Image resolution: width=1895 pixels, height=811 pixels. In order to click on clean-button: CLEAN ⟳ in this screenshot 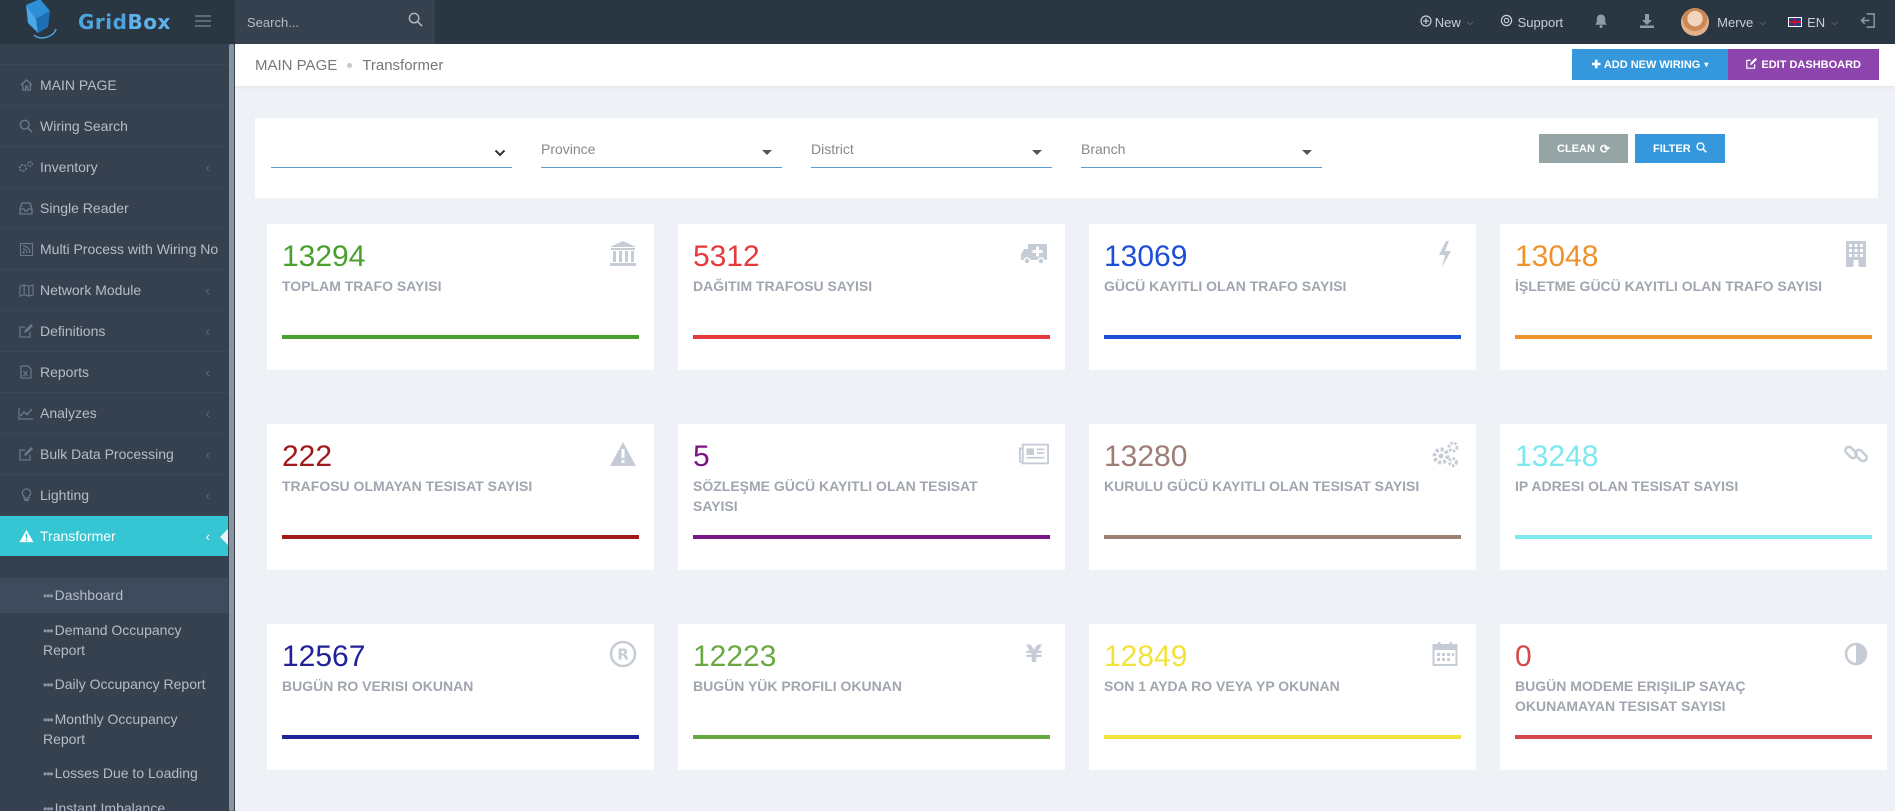, I will do `click(1583, 148)`.